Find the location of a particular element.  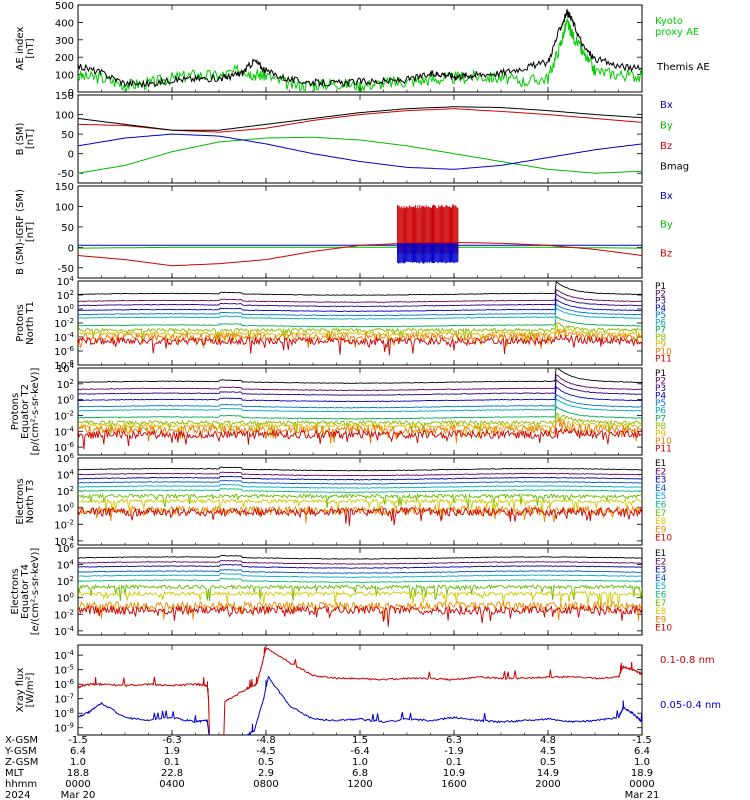

orbit-value: -4.5 is located at coordinates (266, 751).